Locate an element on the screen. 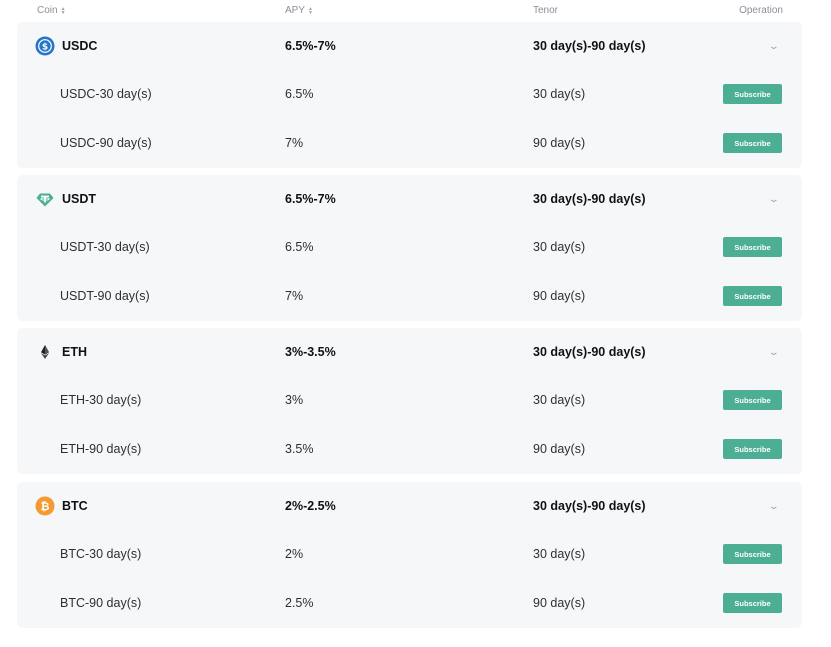 The image size is (831, 647). product-apy: 3% is located at coordinates (294, 400).